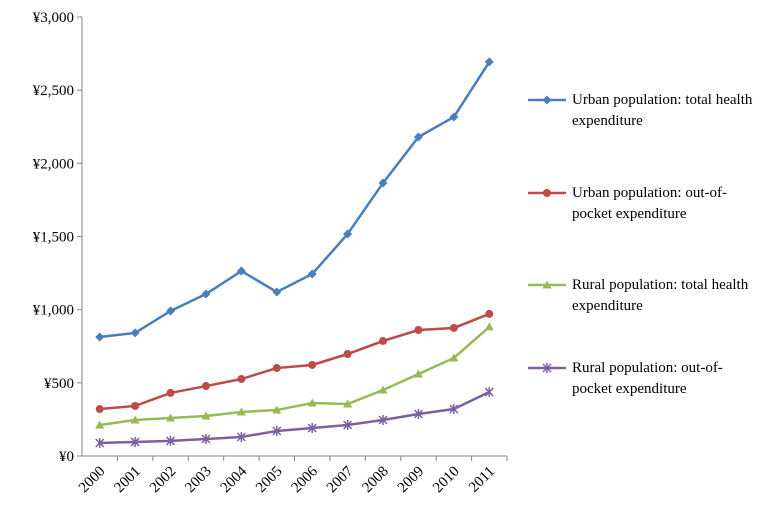 This screenshot has height=507, width=772. What do you see at coordinates (198, 480) in the screenshot?
I see `x-tick-label: 2003` at bounding box center [198, 480].